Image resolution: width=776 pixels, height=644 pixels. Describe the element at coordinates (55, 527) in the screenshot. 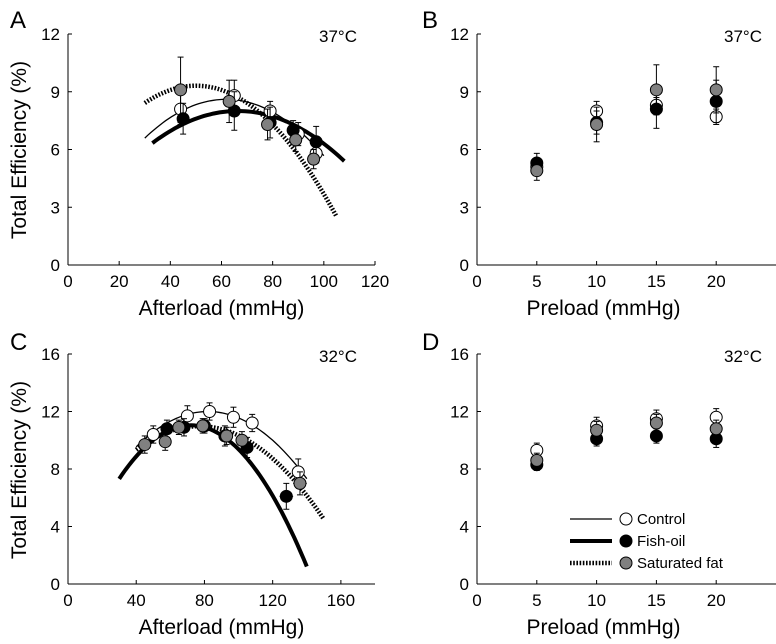

I see `y-tick-label: 4` at that location.